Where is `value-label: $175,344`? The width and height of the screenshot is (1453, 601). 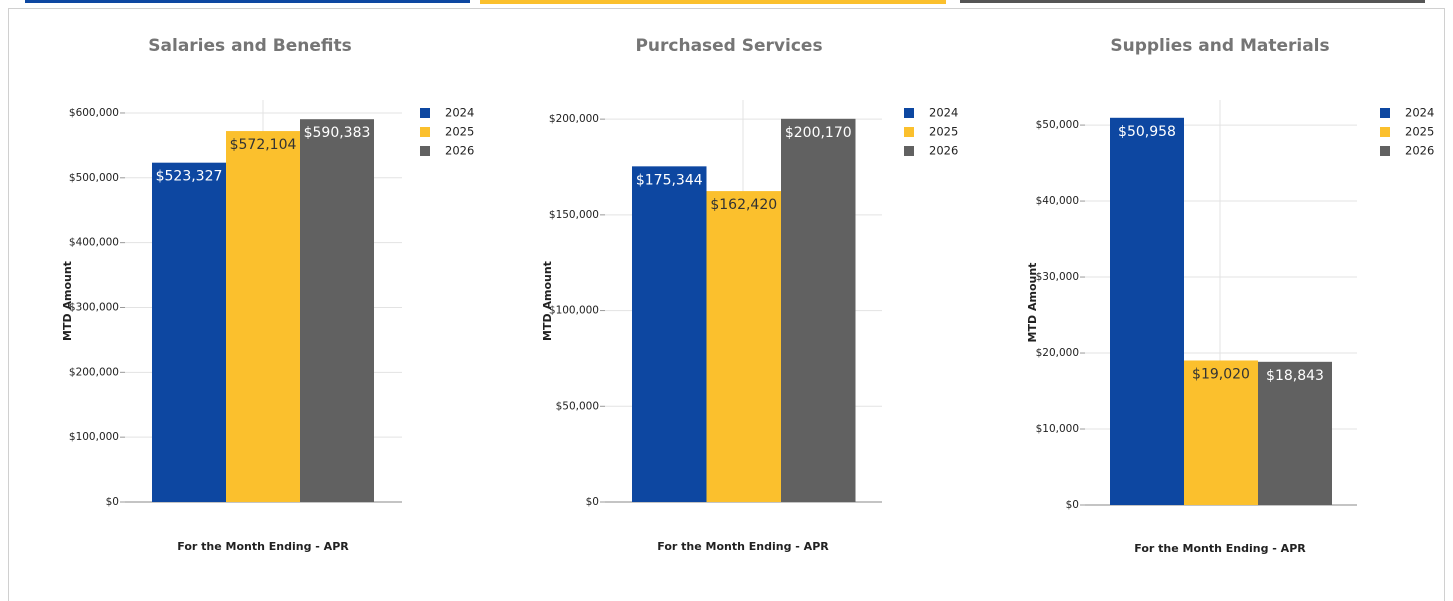
value-label: $175,344 is located at coordinates (669, 180).